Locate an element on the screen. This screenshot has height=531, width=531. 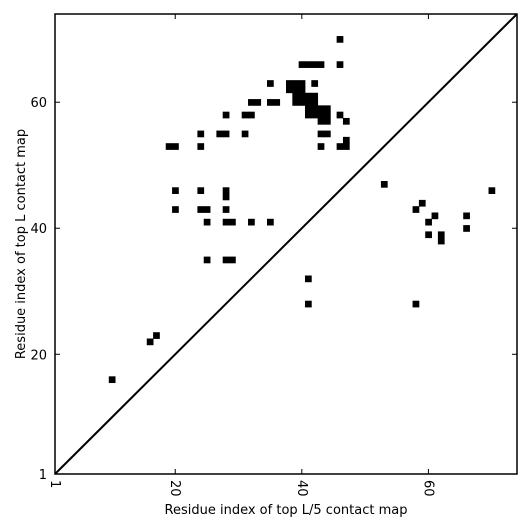
y-tick-label: 40 is located at coordinates (38, 229).